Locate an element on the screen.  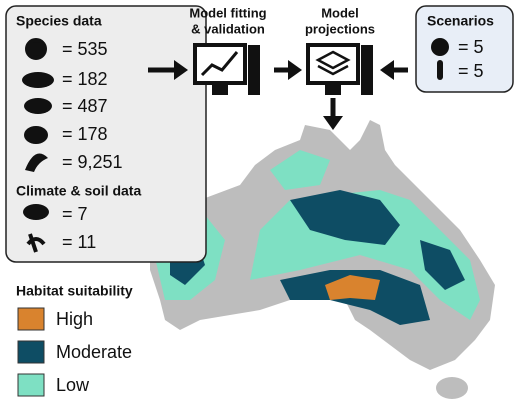
legend-label: Moderate is located at coordinates (94, 352).